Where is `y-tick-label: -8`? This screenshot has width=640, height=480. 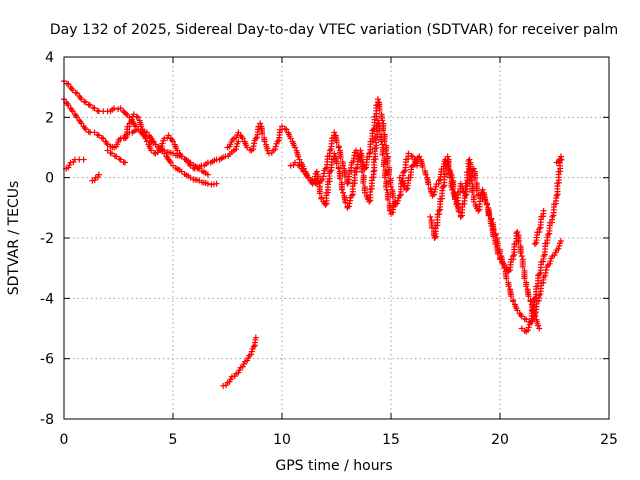 y-tick-label: -8 is located at coordinates (47, 420).